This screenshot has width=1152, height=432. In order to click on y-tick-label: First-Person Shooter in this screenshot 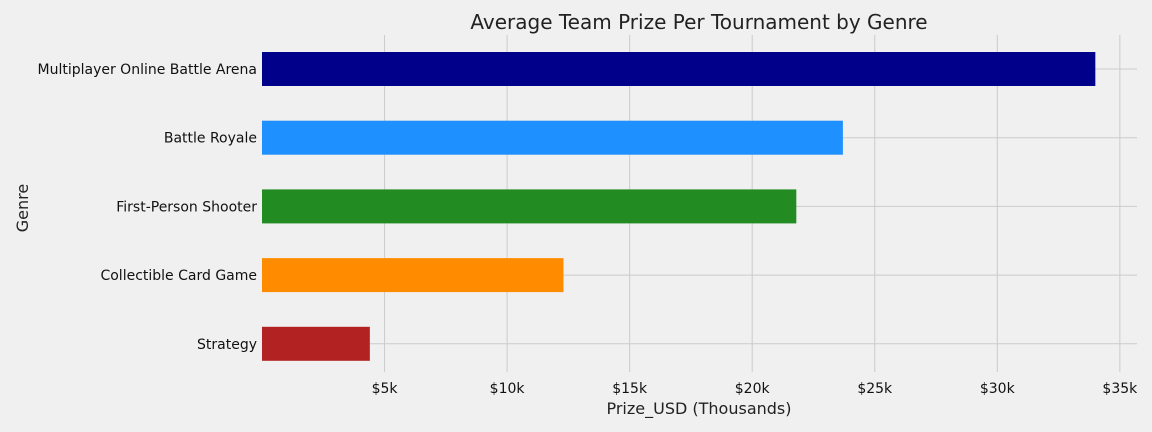, I will do `click(186, 207)`.